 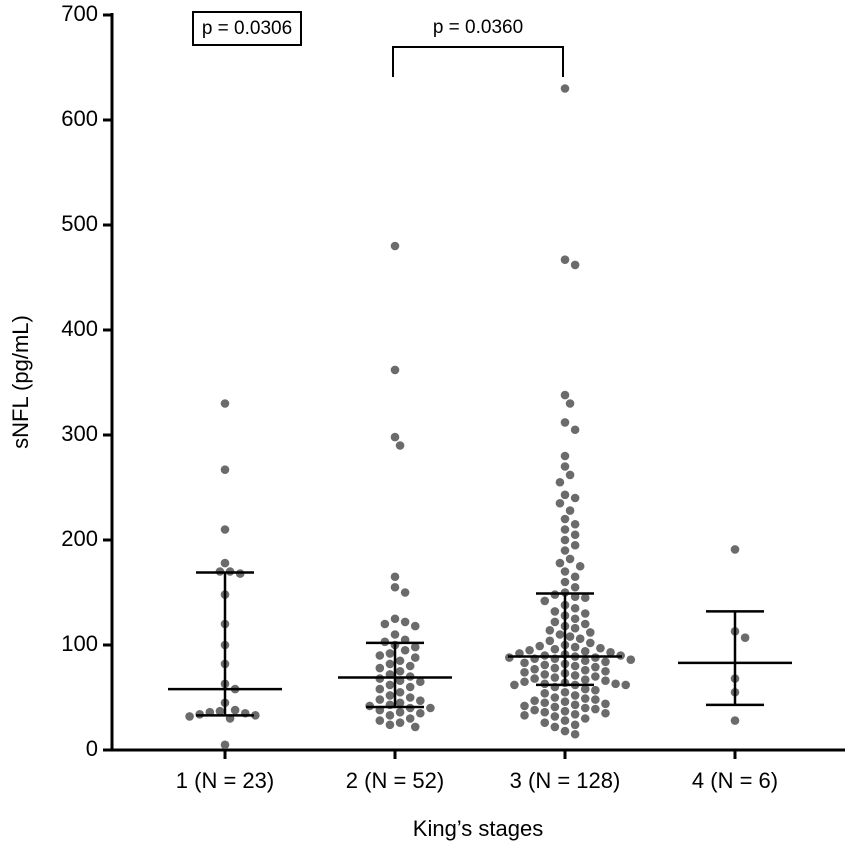 I want to click on y-tick-label: 100, so click(x=79, y=643).